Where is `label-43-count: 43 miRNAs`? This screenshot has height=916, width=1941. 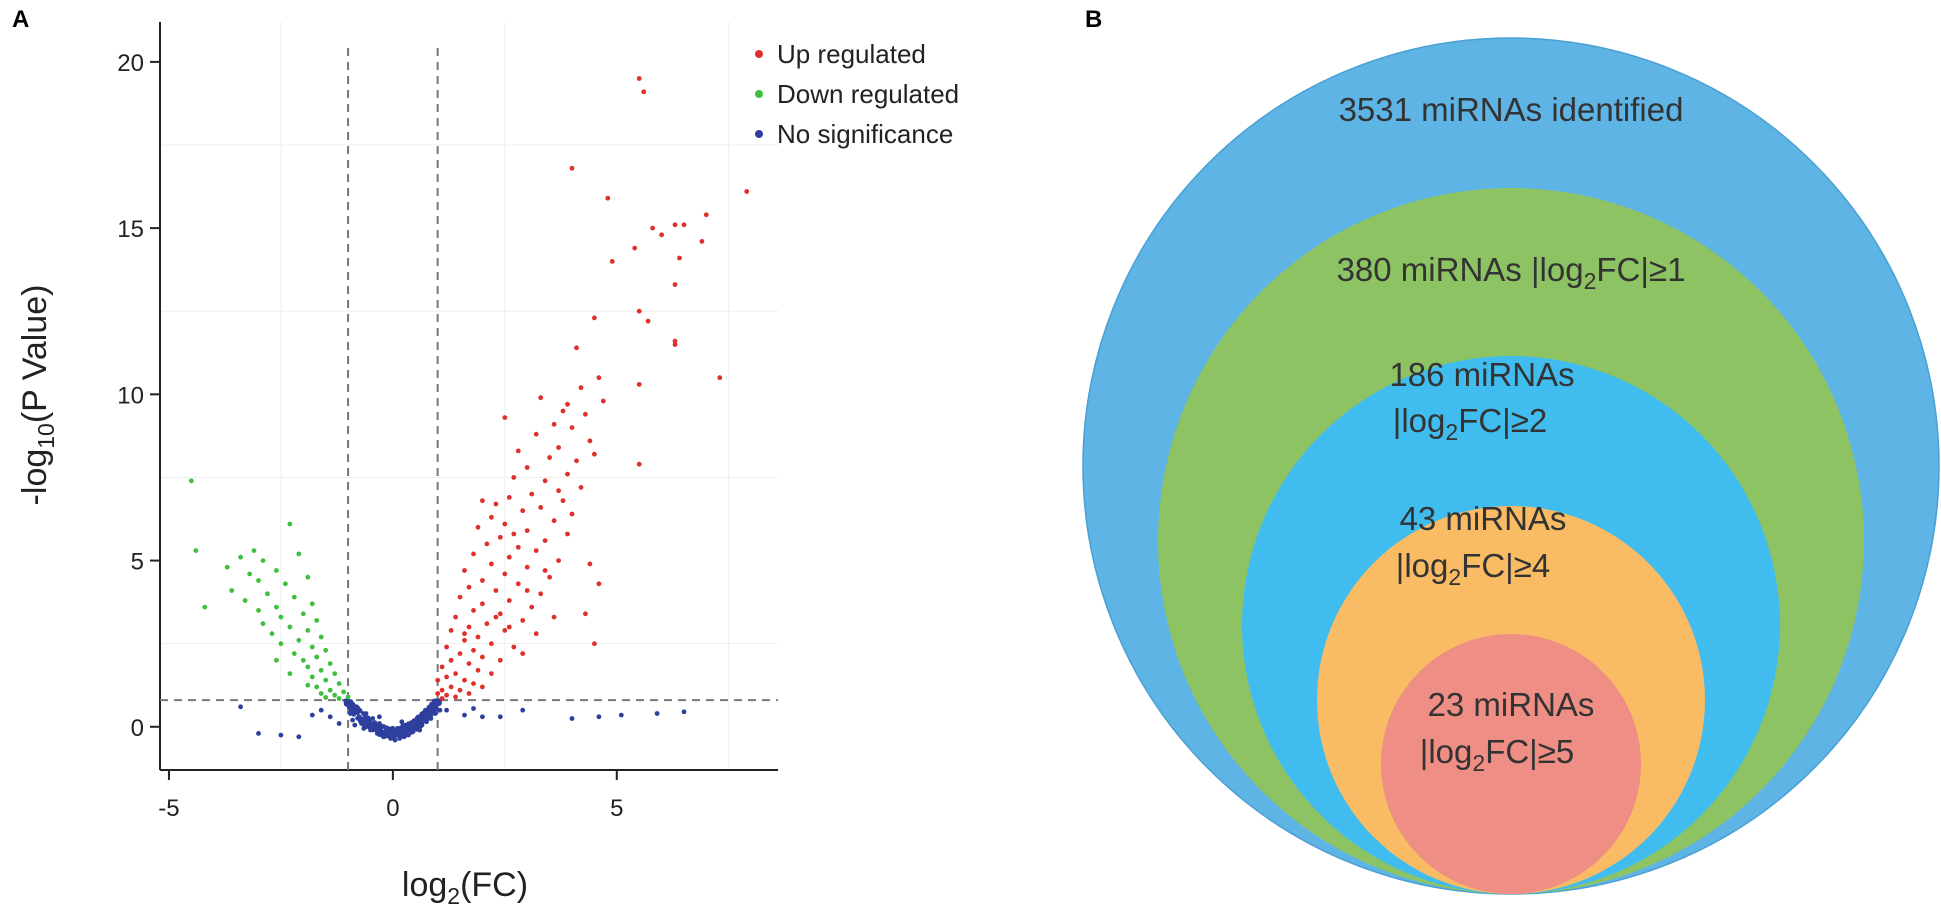
label-43-count: 43 miRNAs is located at coordinates (1483, 518).